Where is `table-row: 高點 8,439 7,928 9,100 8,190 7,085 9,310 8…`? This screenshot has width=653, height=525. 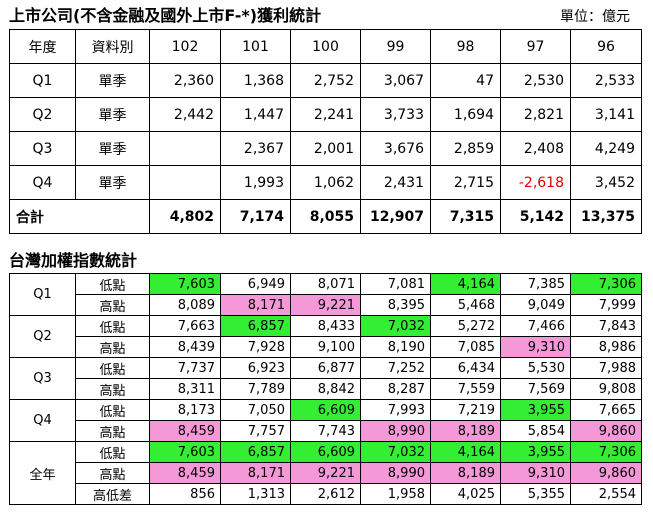 table-row: 高點 8,439 7,928 9,100 8,190 7,085 9,310 8… is located at coordinates (326, 347).